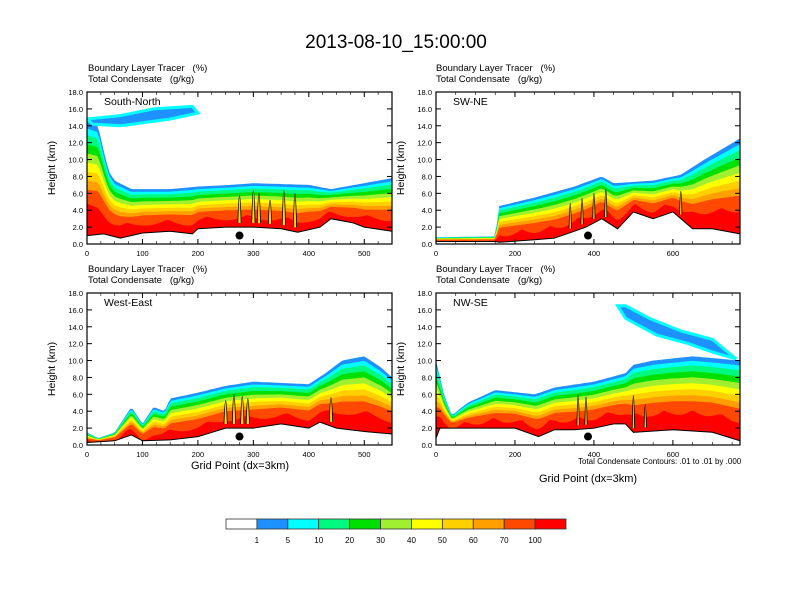 This screenshot has height=612, width=792. What do you see at coordinates (132, 102) in the screenshot?
I see `panel-label: South-North` at bounding box center [132, 102].